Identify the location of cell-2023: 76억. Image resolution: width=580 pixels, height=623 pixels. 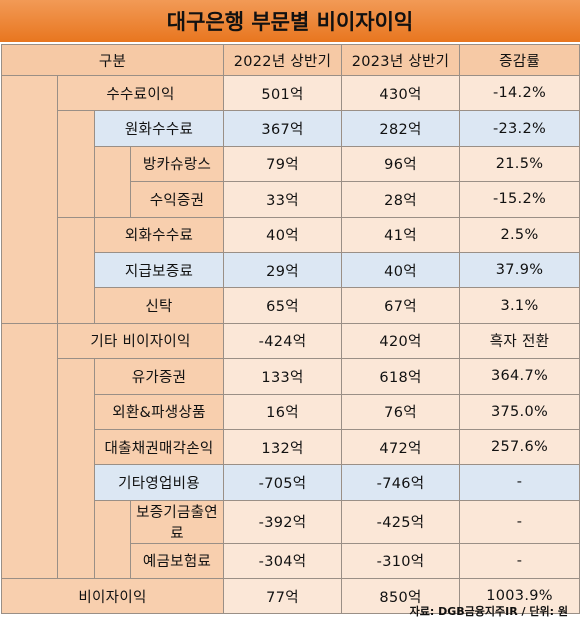
(401, 411).